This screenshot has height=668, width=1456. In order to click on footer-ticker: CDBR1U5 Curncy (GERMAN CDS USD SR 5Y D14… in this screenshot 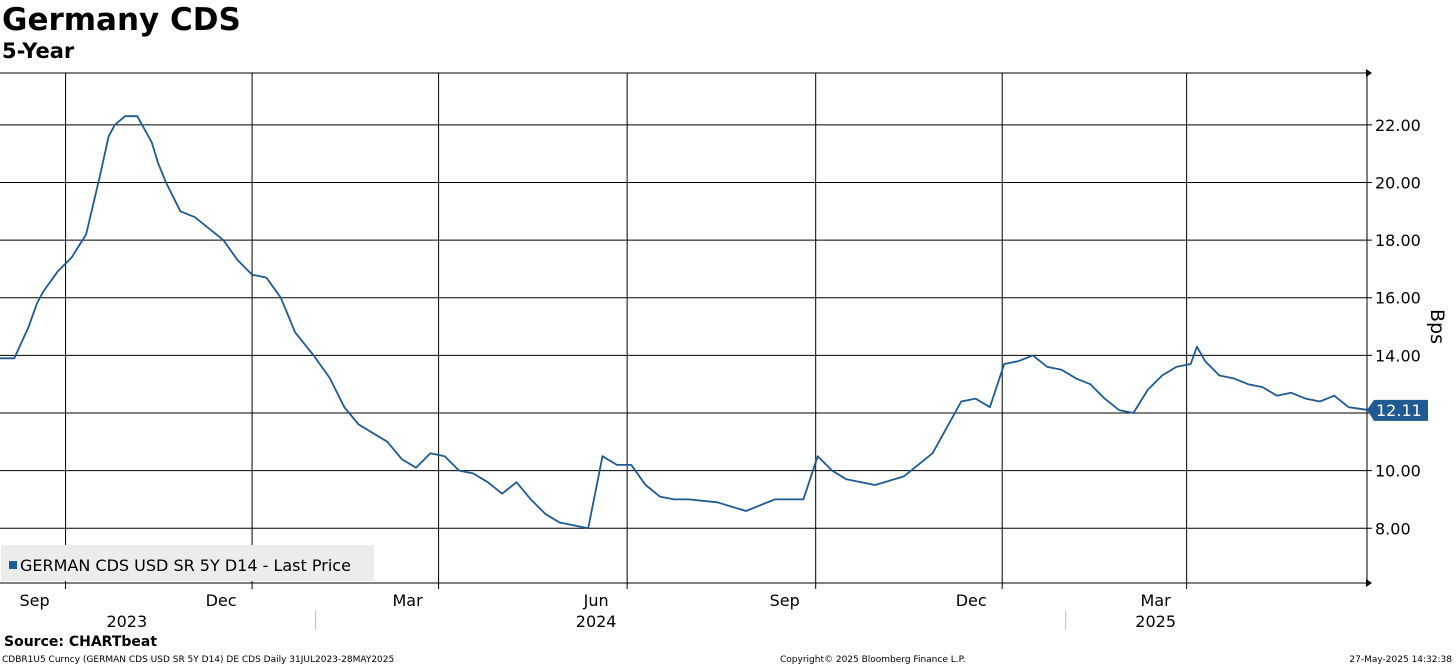, I will do `click(198, 660)`.